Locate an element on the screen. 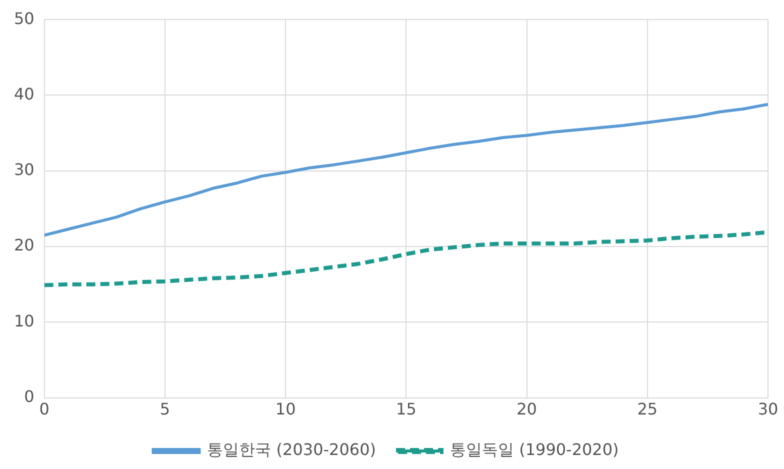  legend-label: 통일독일 (1990-2020) is located at coordinates (534, 450).